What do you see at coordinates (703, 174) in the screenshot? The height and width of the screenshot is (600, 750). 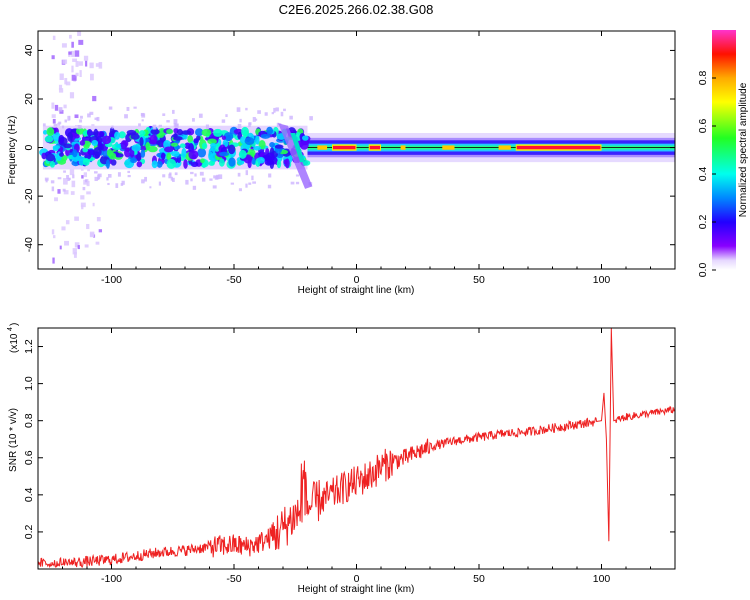 I see `colorbar-tick-label: 0.4` at bounding box center [703, 174].